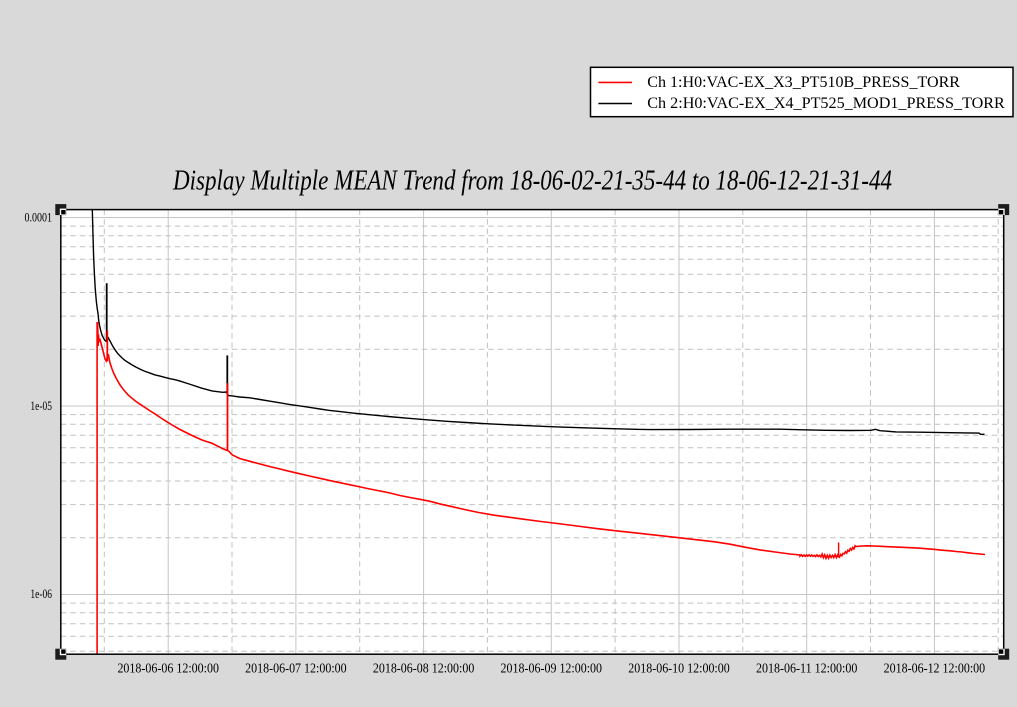 Image resolution: width=1017 pixels, height=707 pixels. Describe the element at coordinates (168, 669) in the screenshot. I see `svg-text: 2018-06-06 12:00:00` at that location.